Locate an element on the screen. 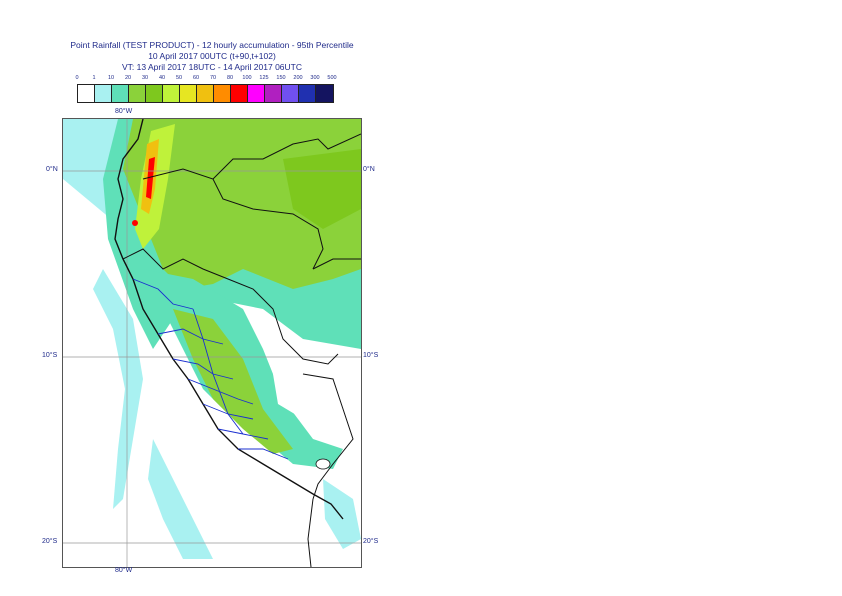 The height and width of the screenshot is (596, 842). bolivia-border is located at coordinates (328, 436).